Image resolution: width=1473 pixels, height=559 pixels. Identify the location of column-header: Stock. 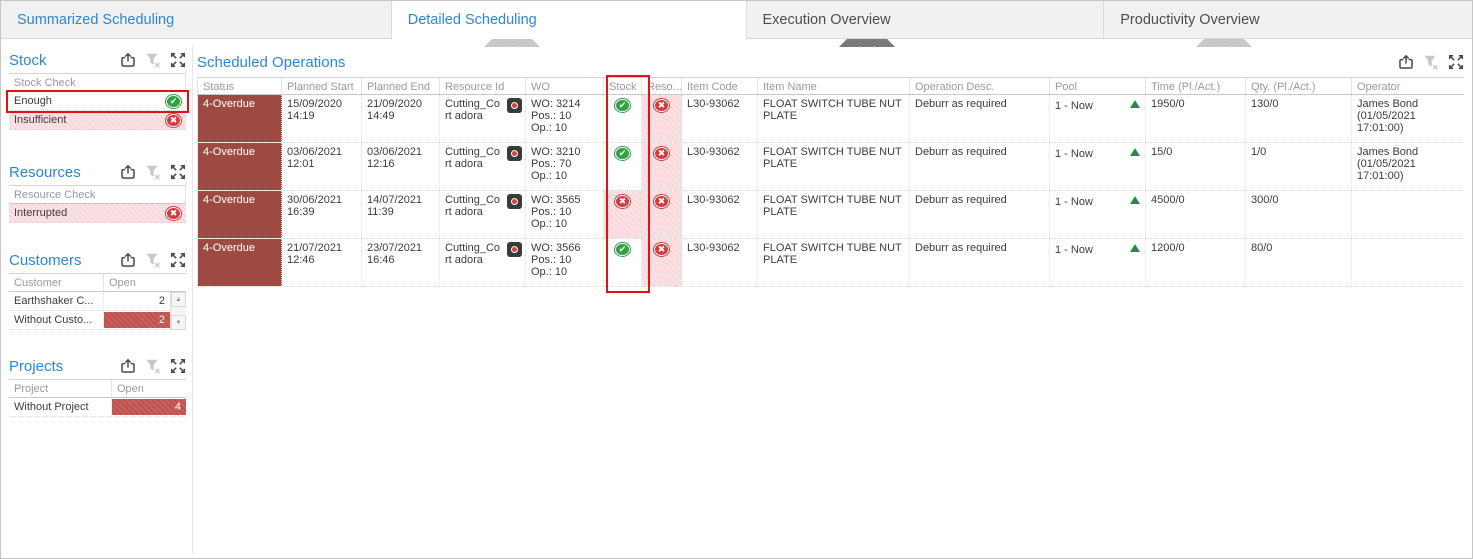
(623, 86).